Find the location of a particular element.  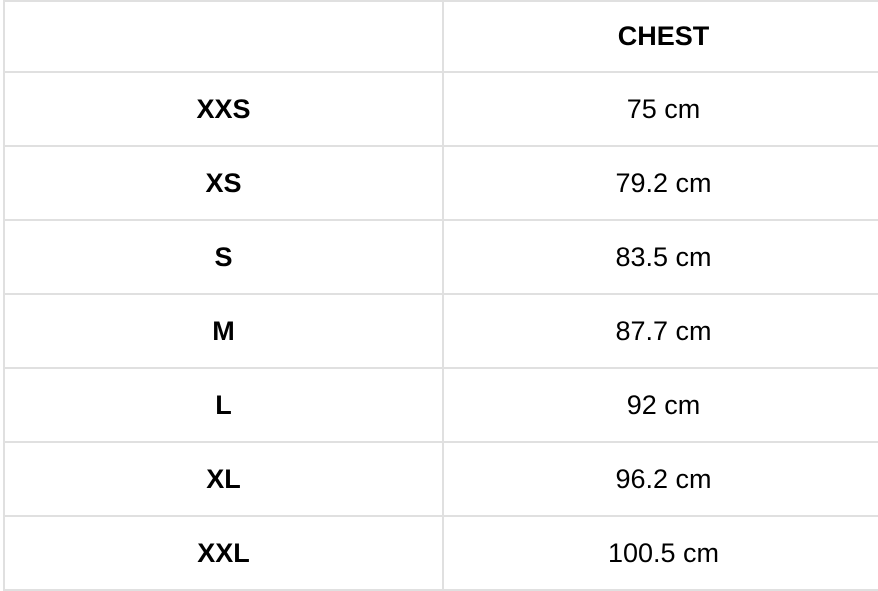

size-cell: L is located at coordinates (223, 405).